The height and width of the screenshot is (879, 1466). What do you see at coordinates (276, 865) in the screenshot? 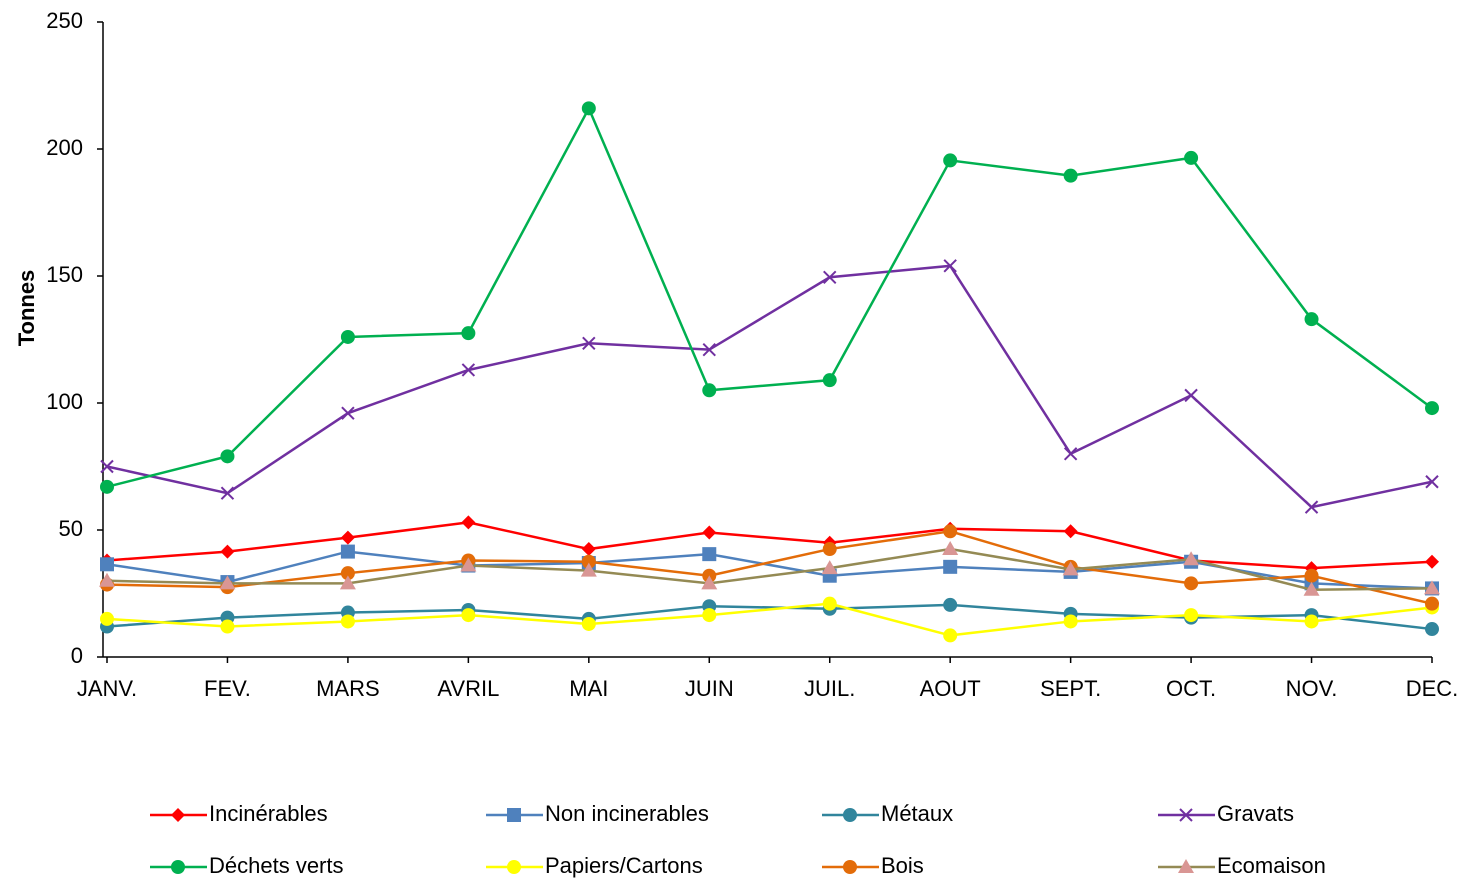
I see `legend-label: Déchets verts` at bounding box center [276, 865].